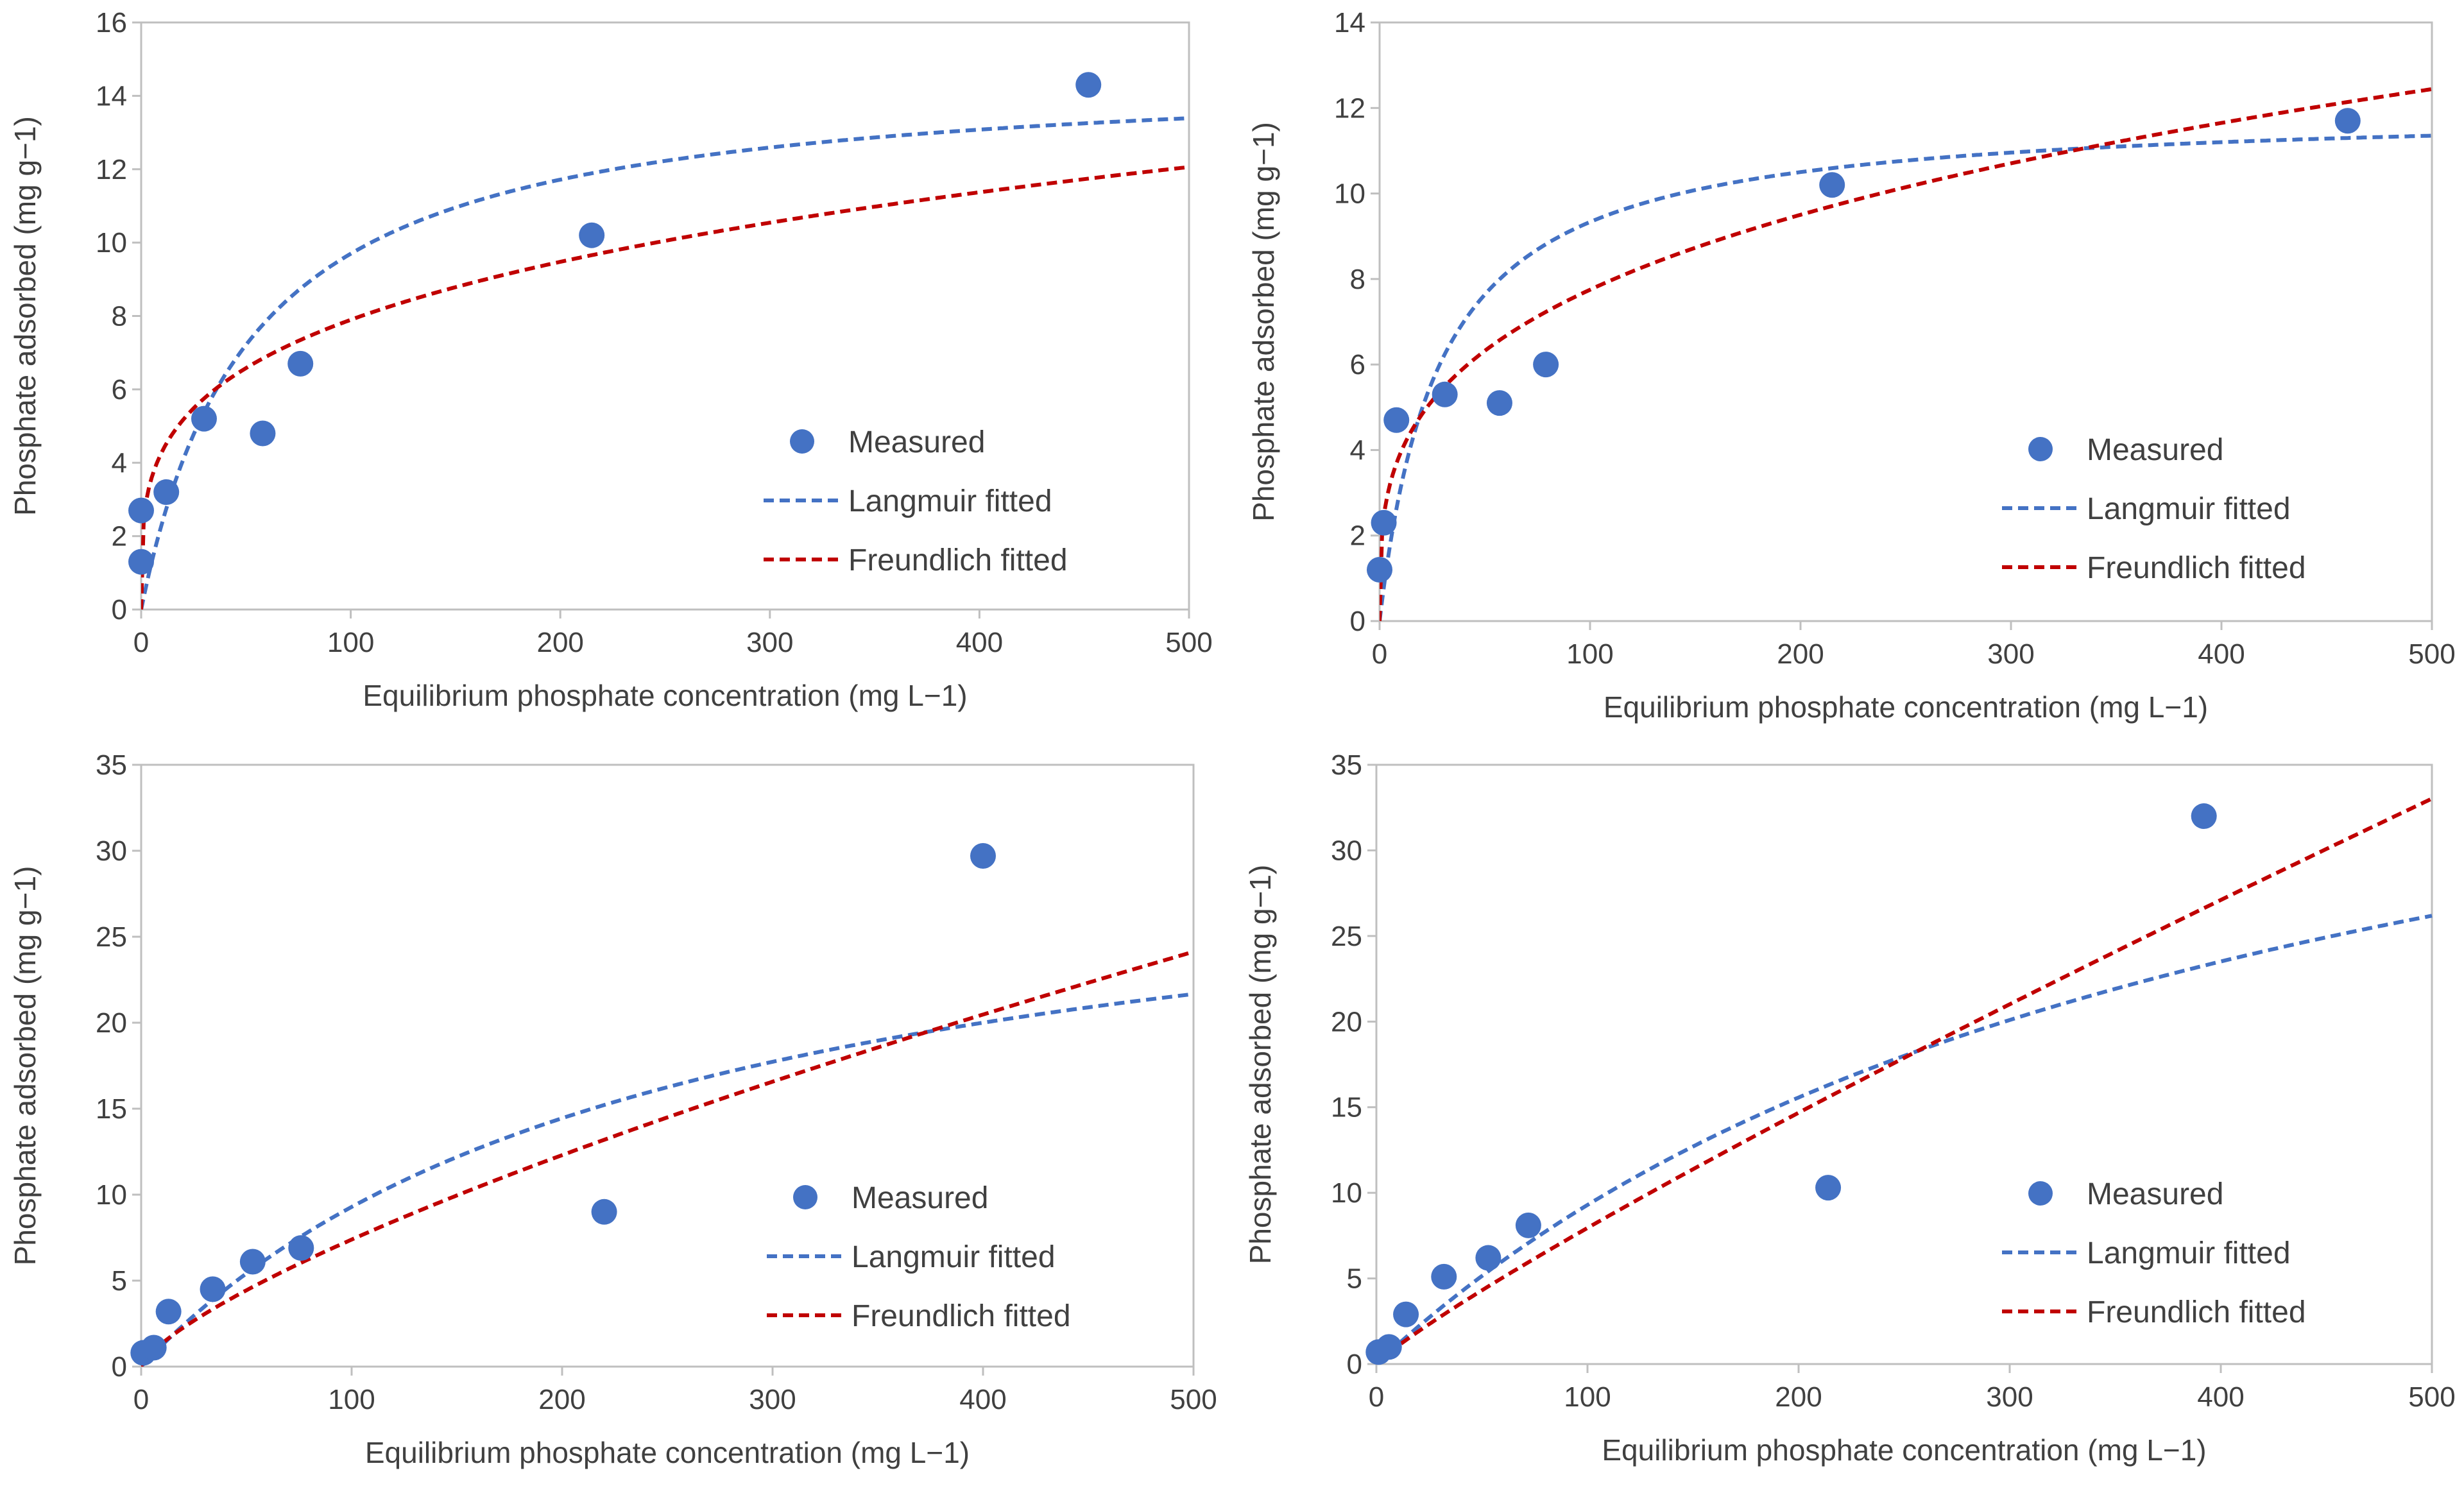 This screenshot has width=2464, height=1493. Describe the element at coordinates (112, 937) in the screenshot. I see `y-tick-label: 25` at that location.